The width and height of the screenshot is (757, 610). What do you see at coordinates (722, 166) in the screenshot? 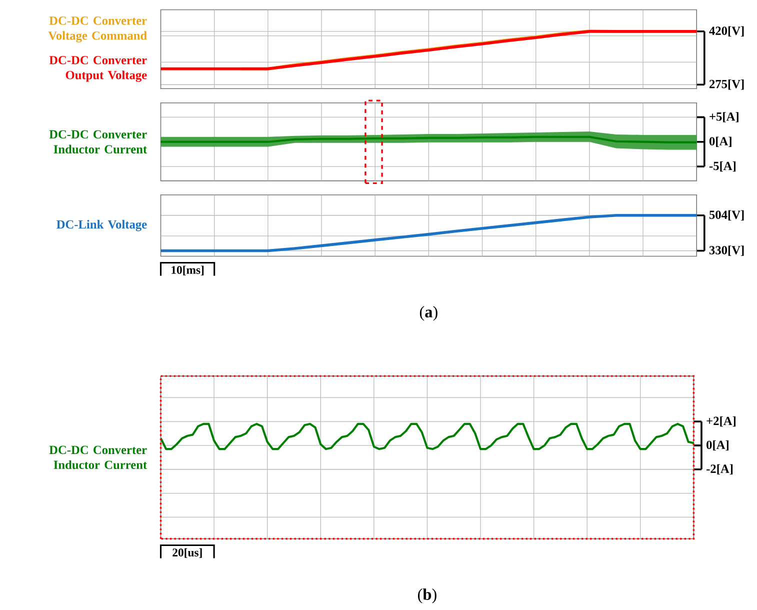
I see `y-tick-label: -5[A]` at bounding box center [722, 166].